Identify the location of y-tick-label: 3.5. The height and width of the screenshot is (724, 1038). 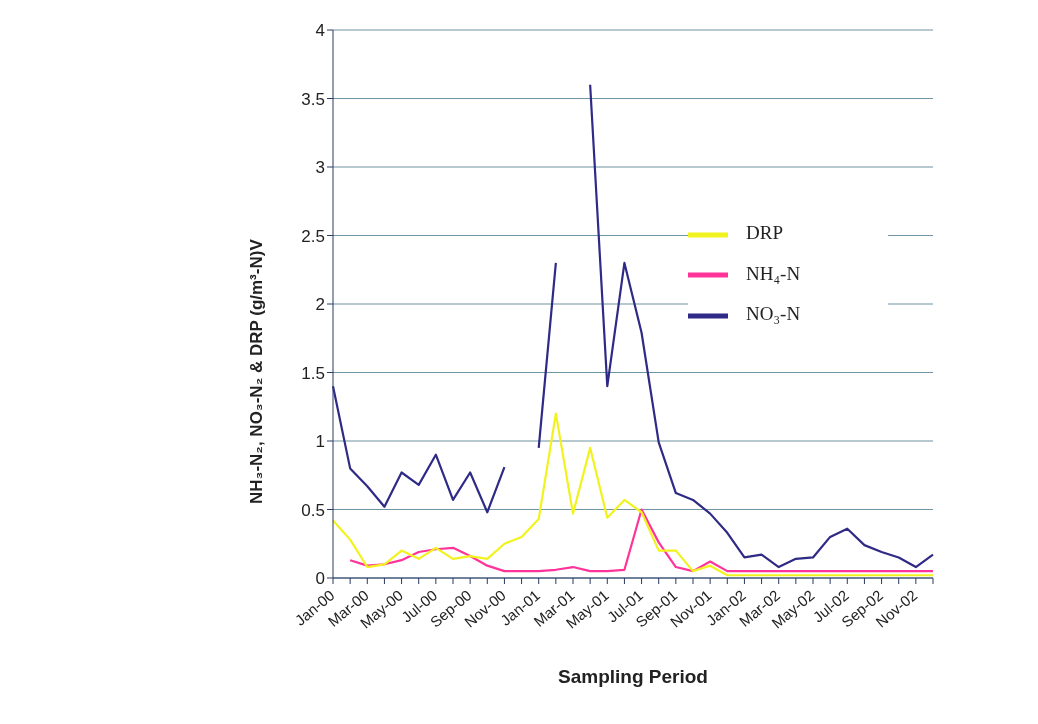
(313, 99).